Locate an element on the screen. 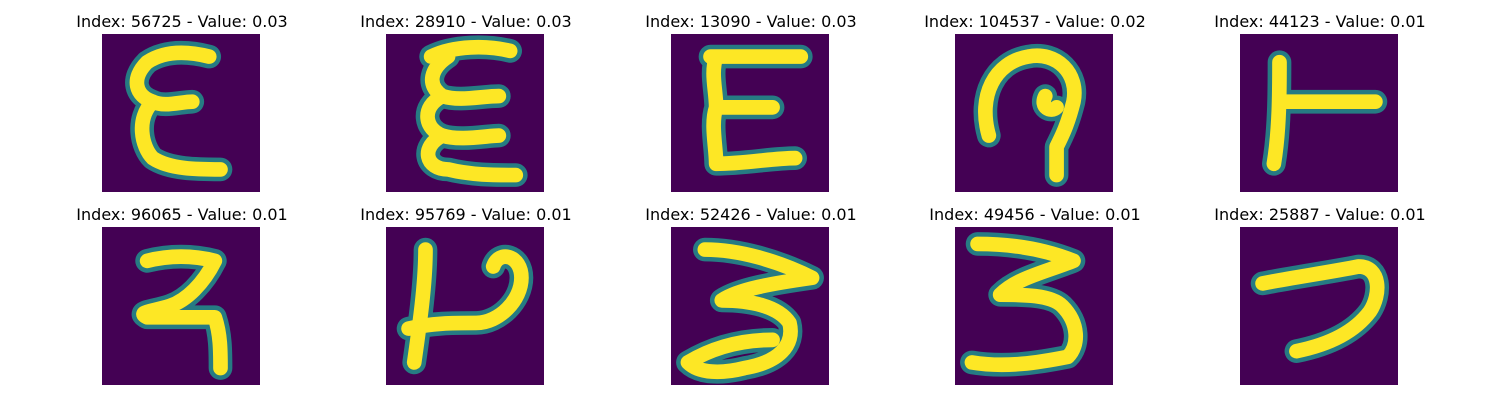 The height and width of the screenshot is (400, 1500). grid-panel-3: Index: 13090 - Value: 0.03 is located at coordinates (751, 102).